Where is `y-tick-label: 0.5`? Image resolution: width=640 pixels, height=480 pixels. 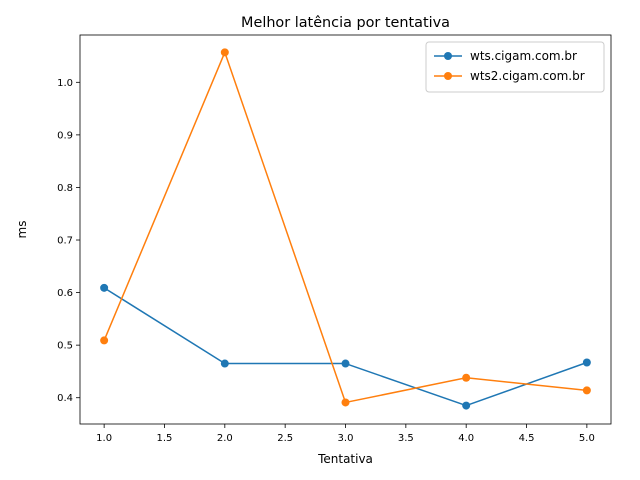 y-tick-label: 0.5 is located at coordinates (65, 346).